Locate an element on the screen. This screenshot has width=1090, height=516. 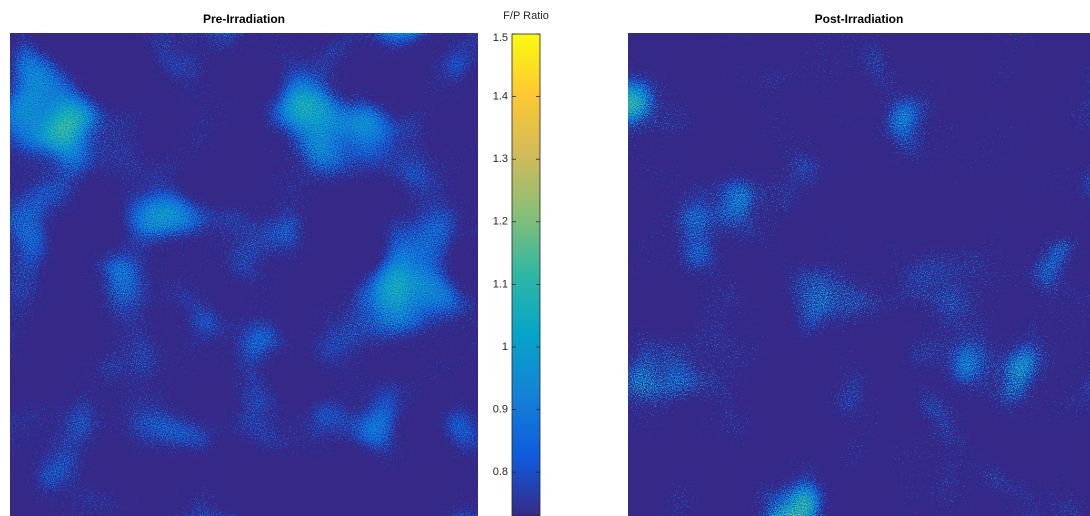
colorbar-tick-label: 0.8 is located at coordinates (500, 472).